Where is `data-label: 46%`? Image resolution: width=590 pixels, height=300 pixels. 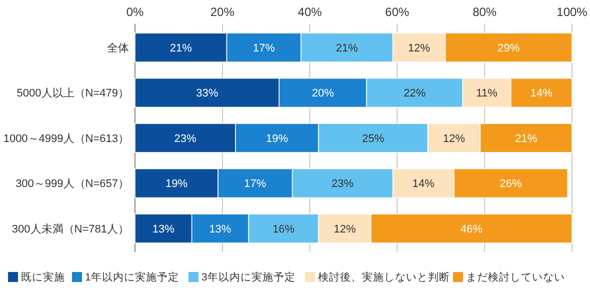 data-label: 46% is located at coordinates (471, 229).